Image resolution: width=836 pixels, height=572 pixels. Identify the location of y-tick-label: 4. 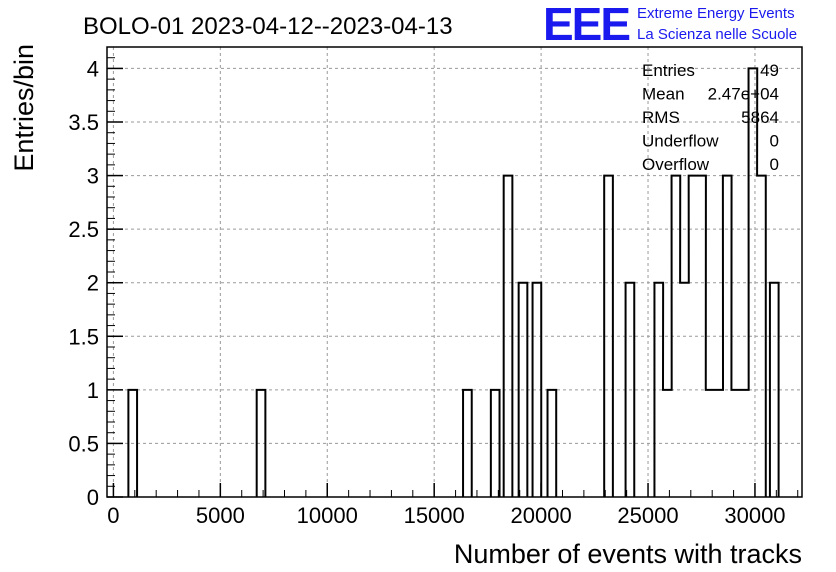
(93, 68).